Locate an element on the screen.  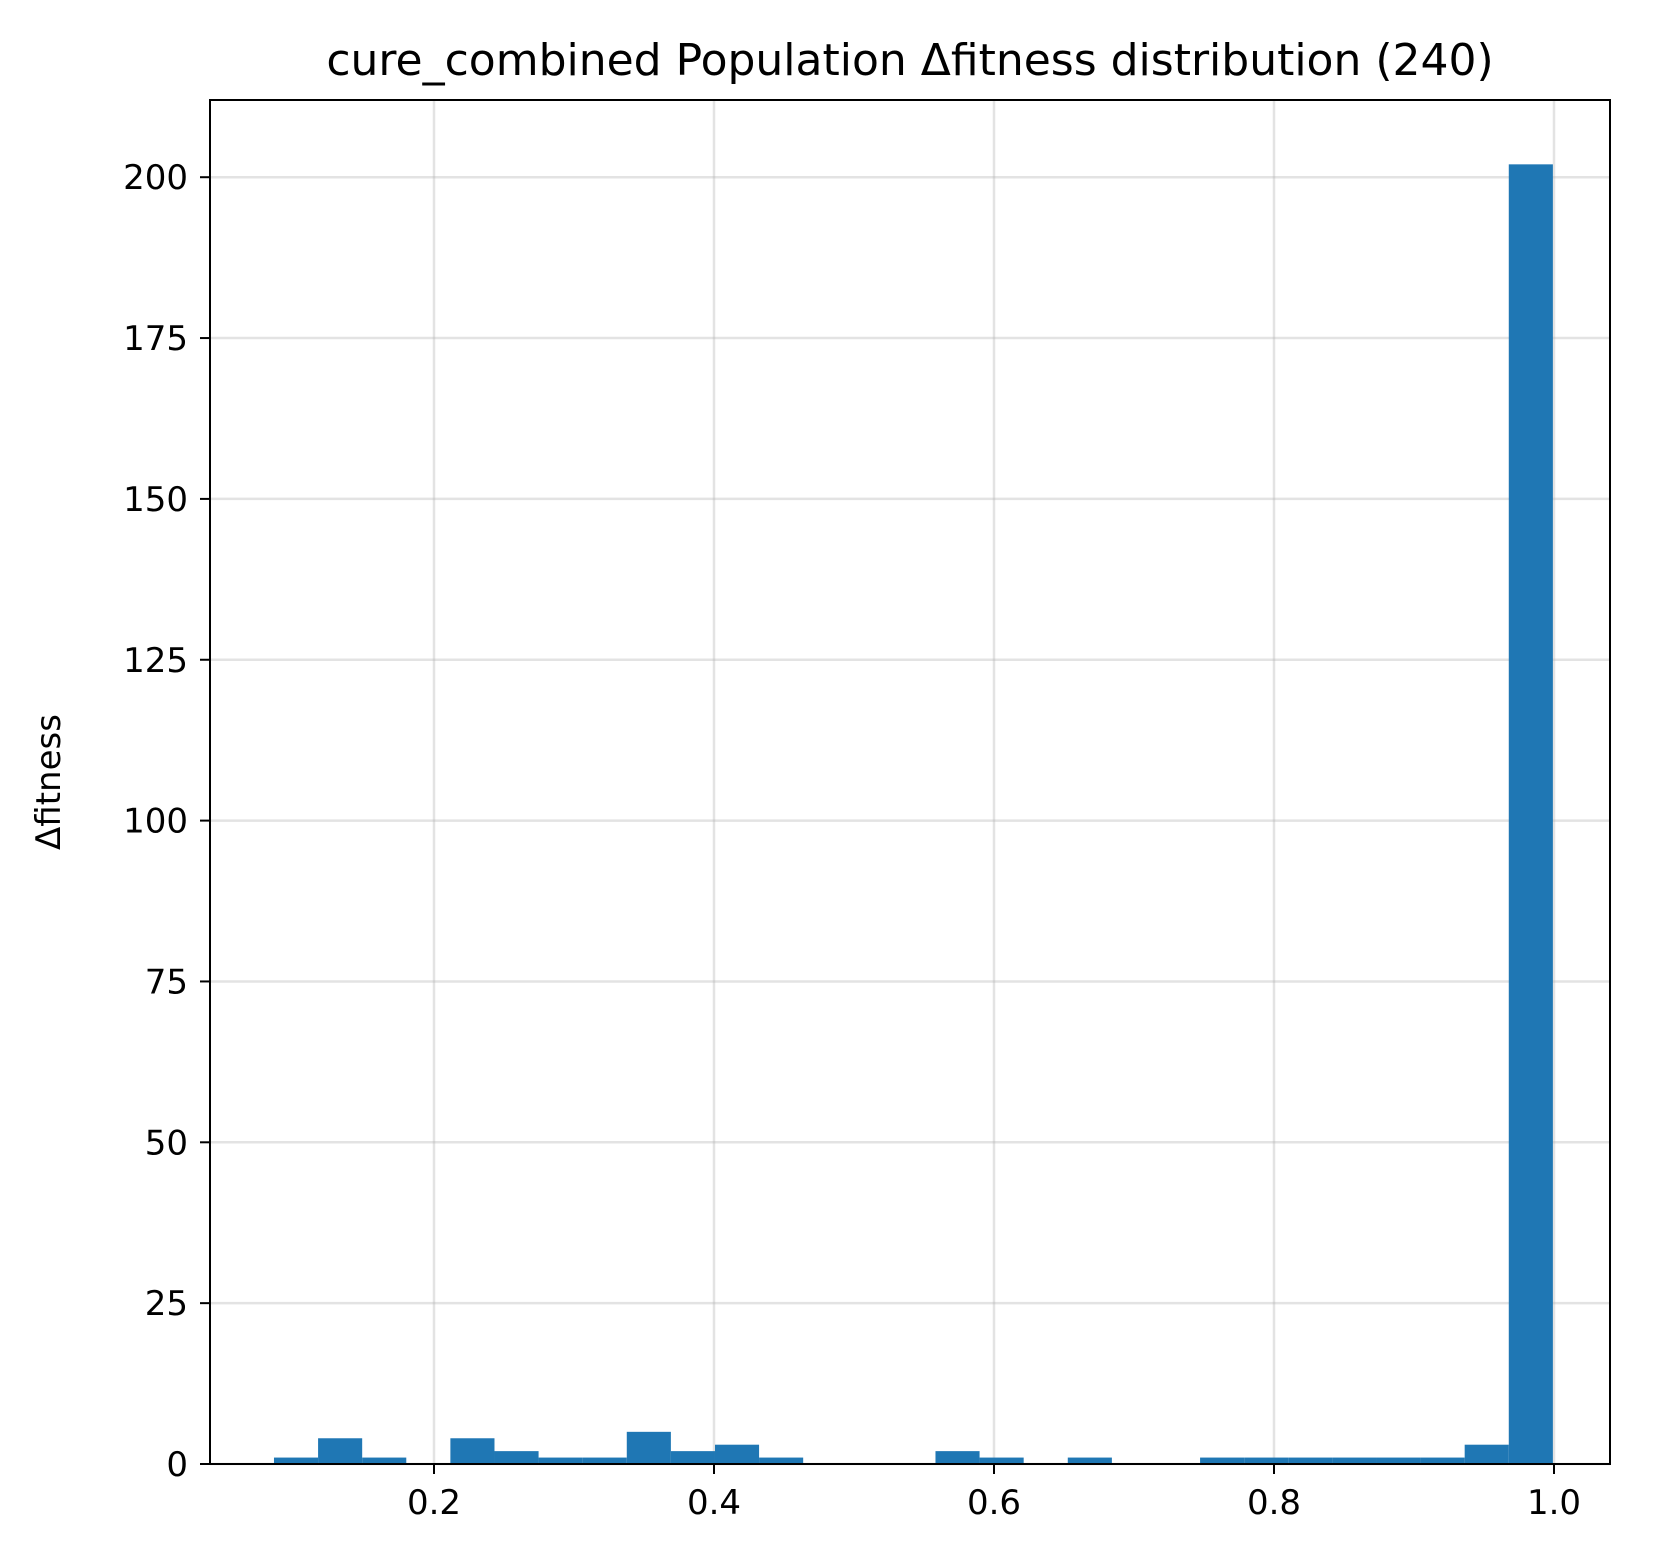
y-axis-label: Δfitness is located at coordinates (49, 782).